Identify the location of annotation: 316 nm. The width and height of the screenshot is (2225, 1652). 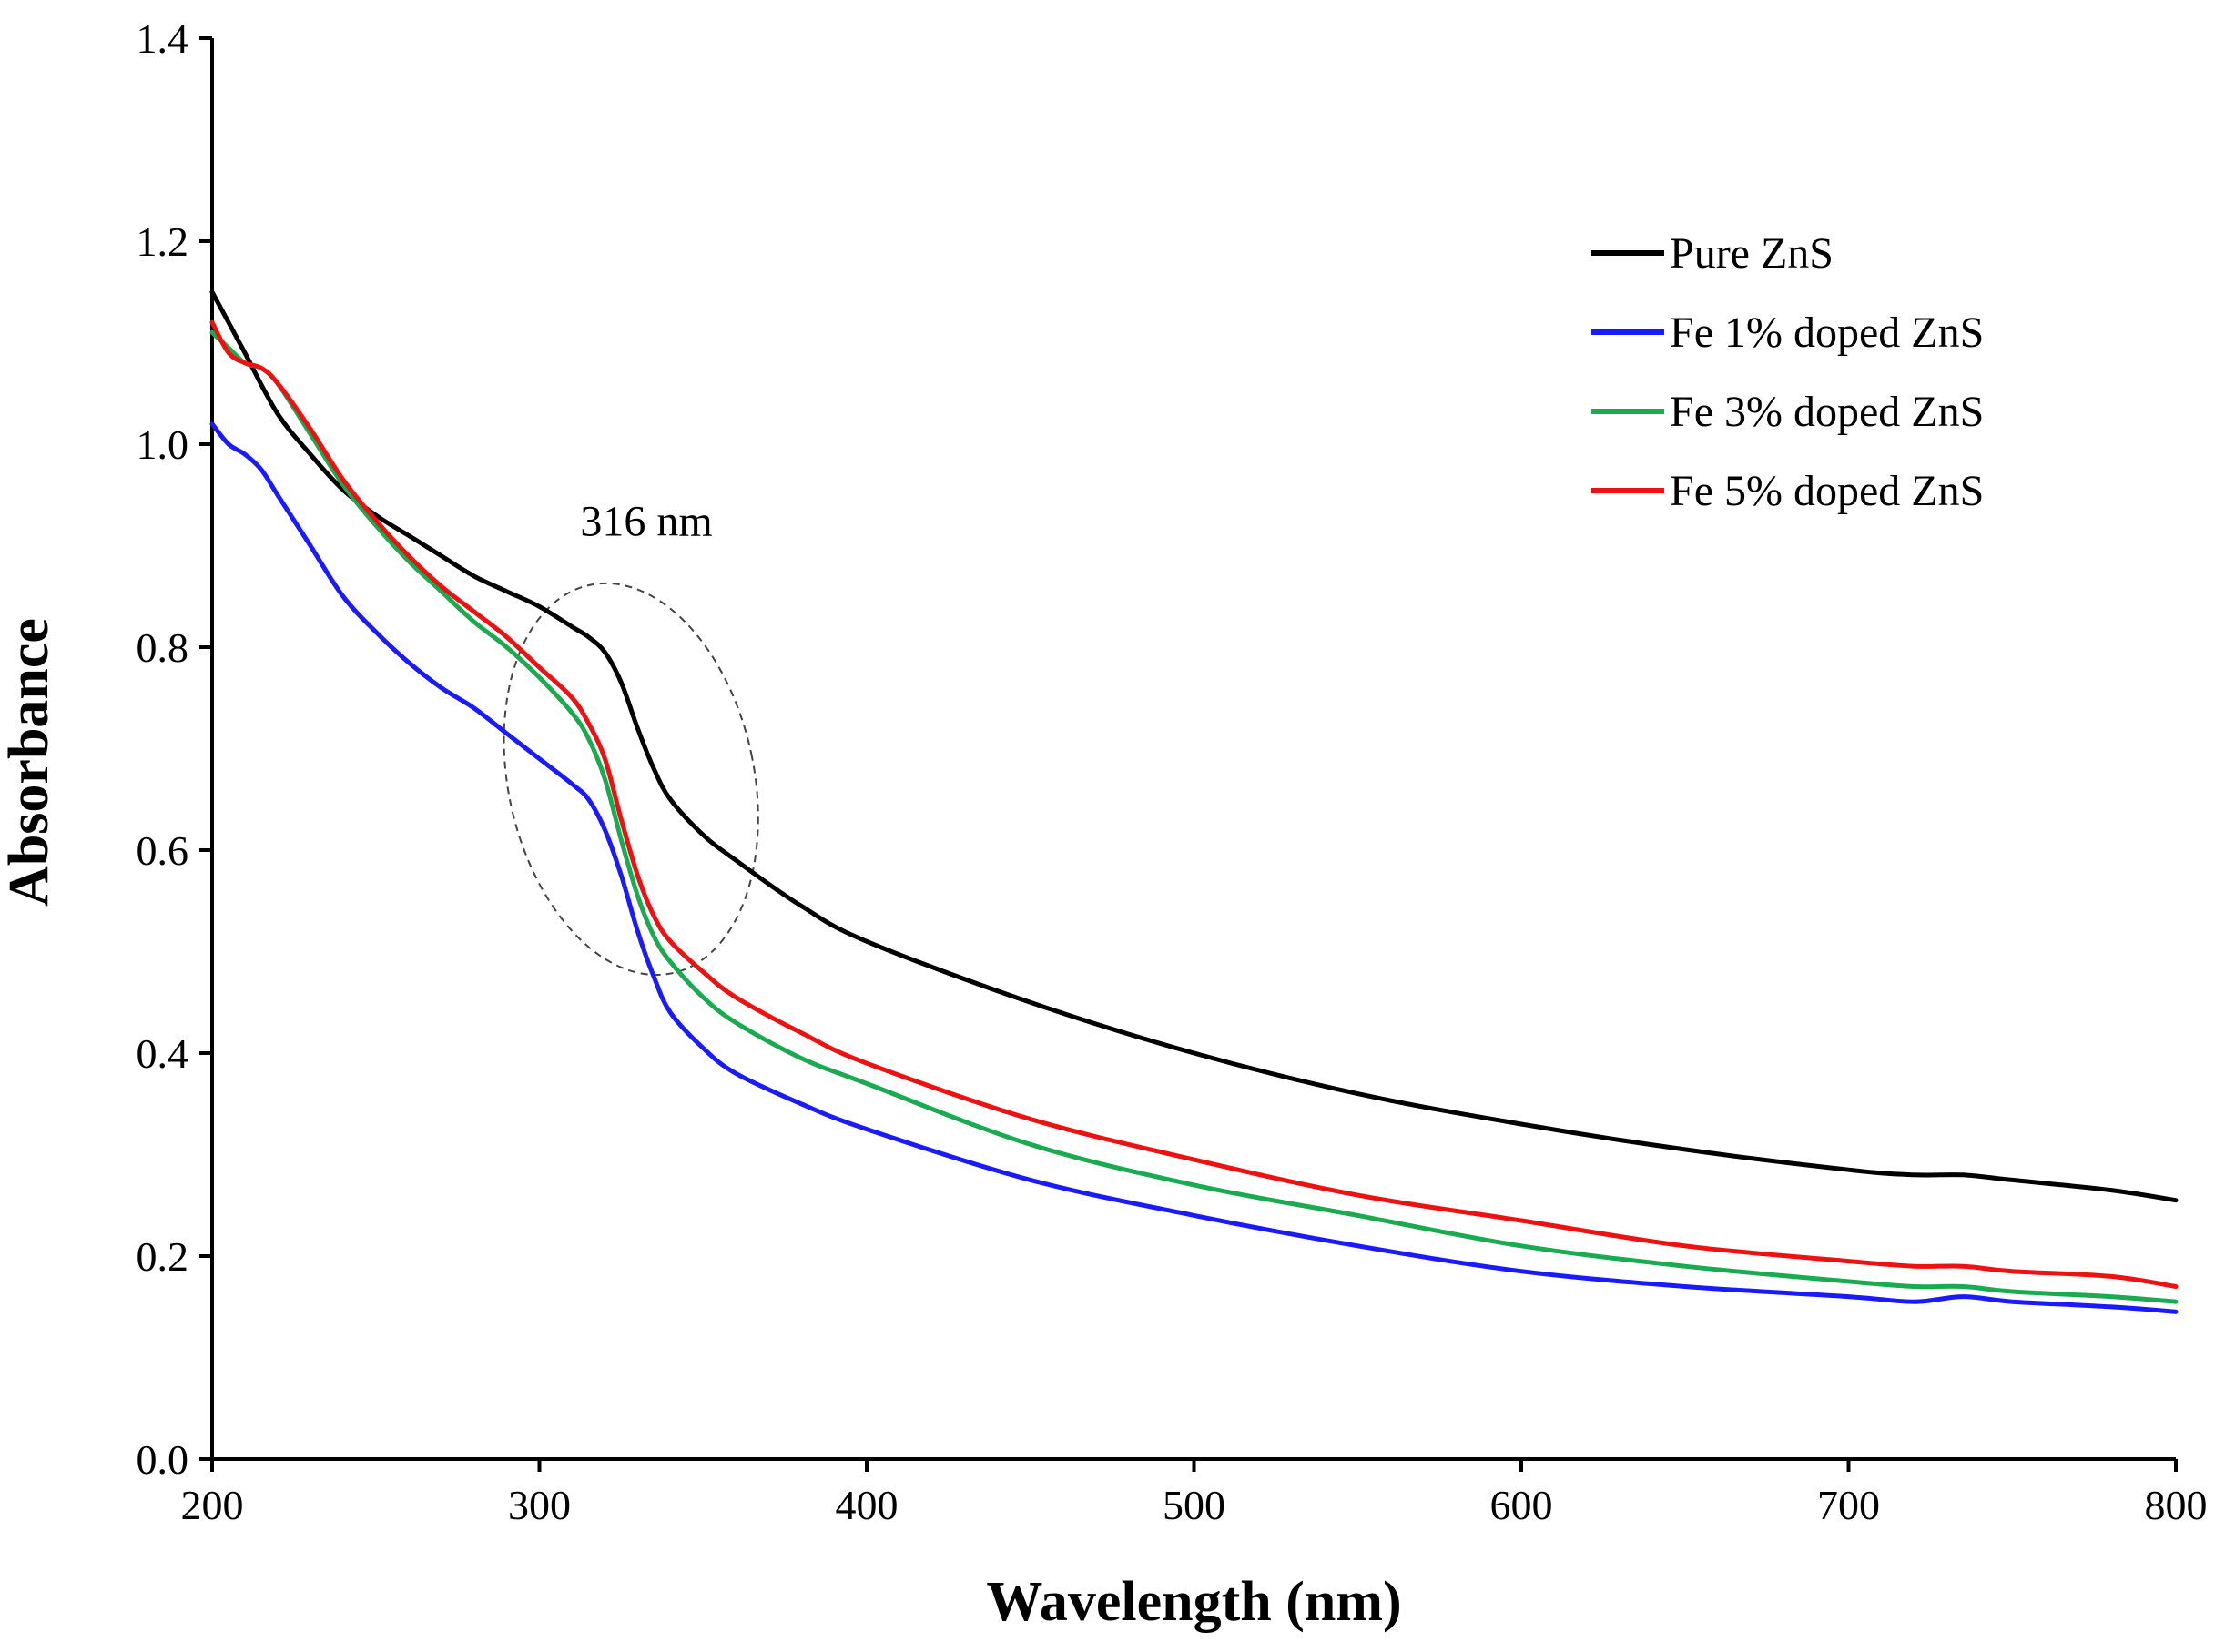
(631, 737).